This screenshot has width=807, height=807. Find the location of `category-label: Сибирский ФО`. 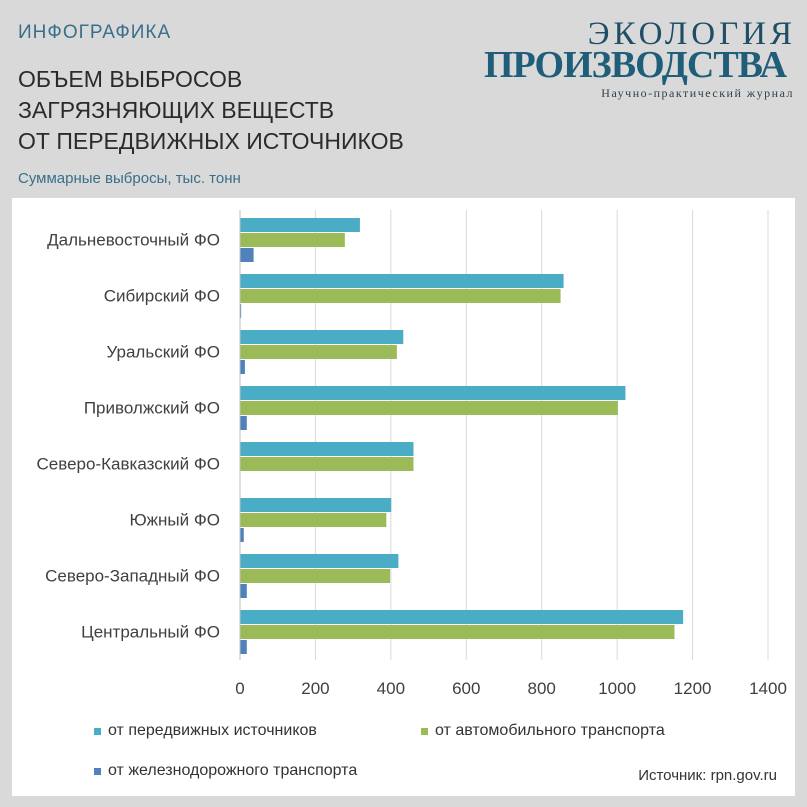

category-label: Сибирский ФО is located at coordinates (162, 296).